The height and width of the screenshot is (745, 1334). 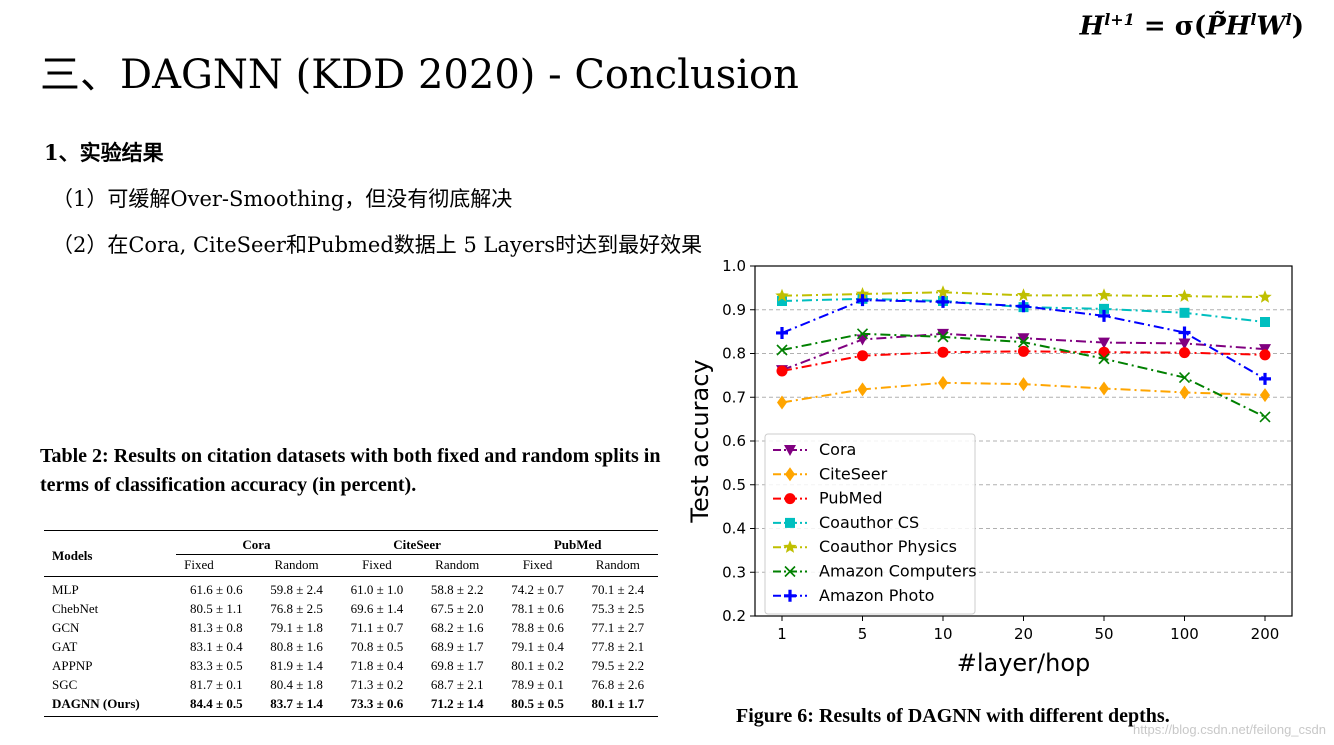 What do you see at coordinates (377, 608) in the screenshot?
I see `table-cell: 69.6 ± 1.4` at bounding box center [377, 608].